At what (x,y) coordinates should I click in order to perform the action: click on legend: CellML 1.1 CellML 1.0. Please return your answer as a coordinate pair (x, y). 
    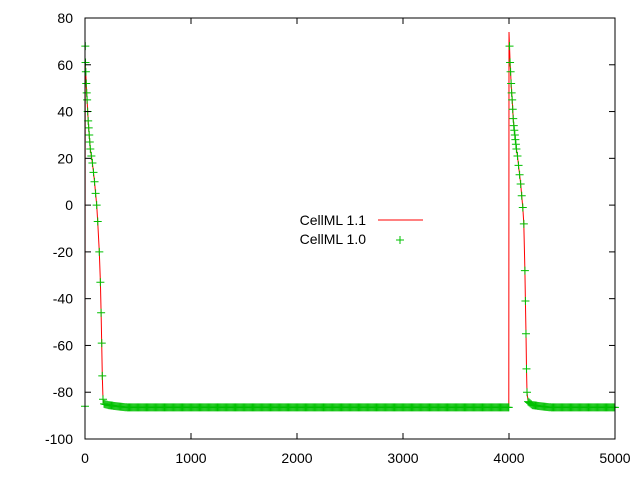
    Looking at the image, I should click on (361, 229).